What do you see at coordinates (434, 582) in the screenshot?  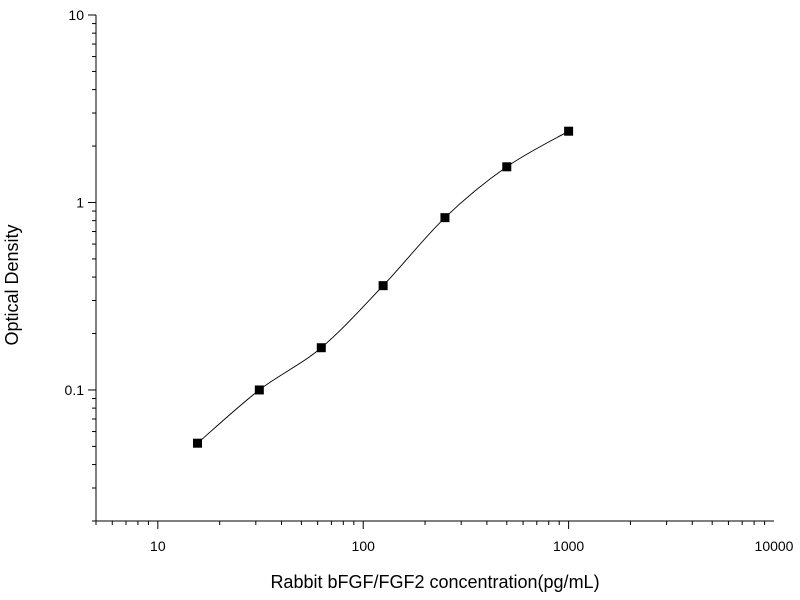 I see `x-axis-title: Rabbit bFGF/FGF2 concentration(pg/mL)` at bounding box center [434, 582].